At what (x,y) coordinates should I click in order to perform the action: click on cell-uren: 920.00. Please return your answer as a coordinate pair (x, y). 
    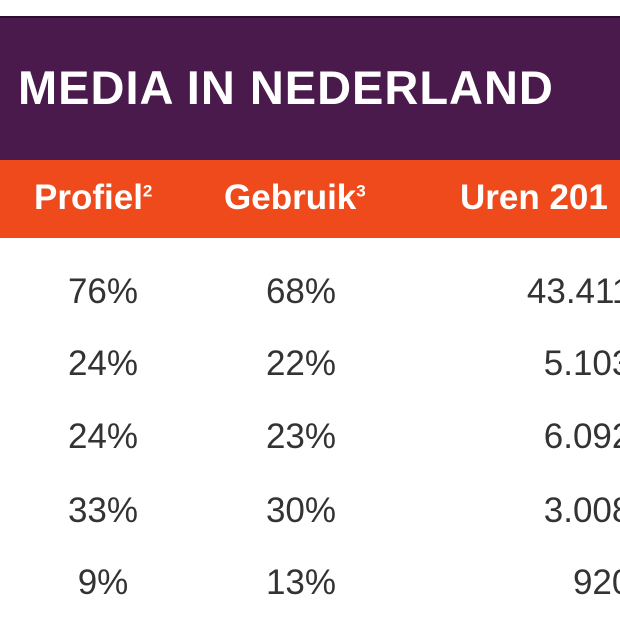
    Looking at the image, I should click on (596, 582).